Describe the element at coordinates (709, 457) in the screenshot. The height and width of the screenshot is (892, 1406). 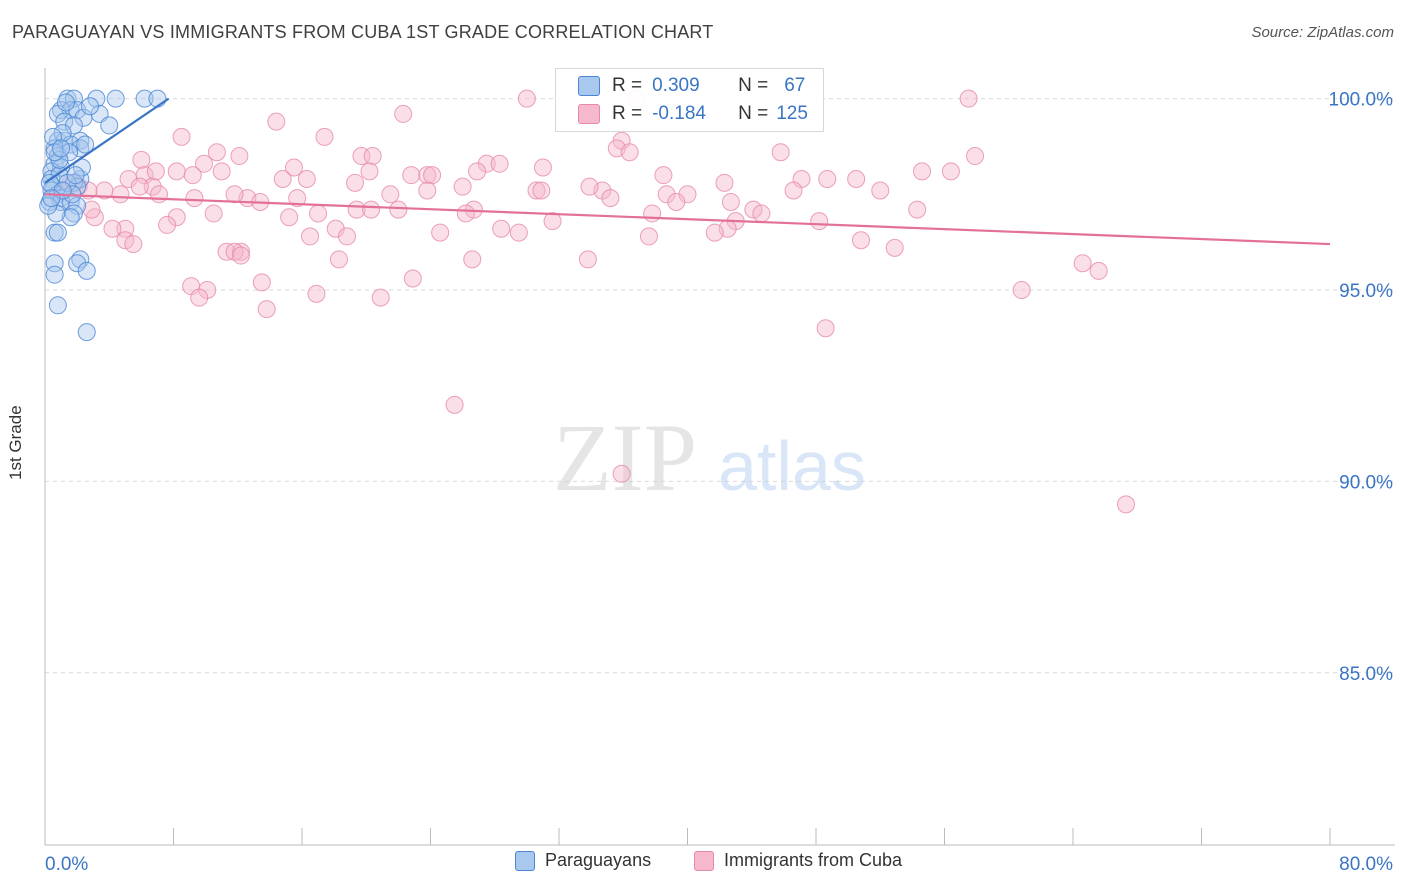
I see `watermark: ZIP atlas` at that location.